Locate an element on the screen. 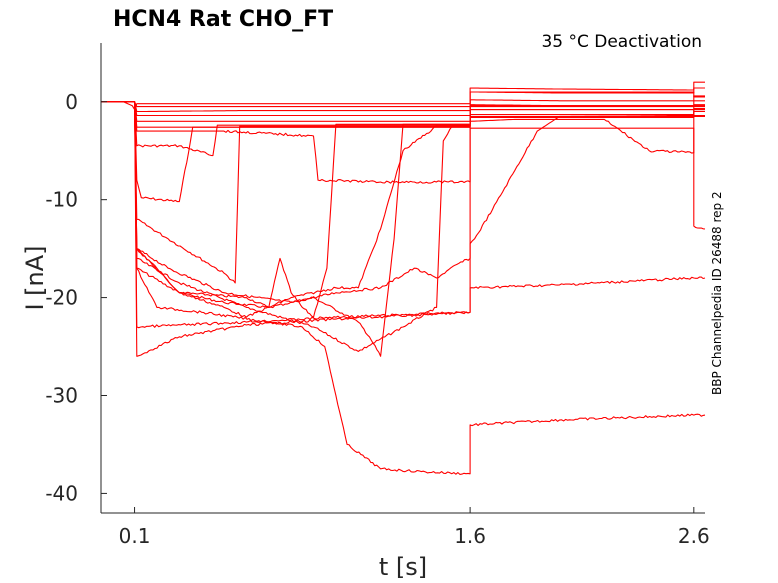  x-axis-label: t [s] is located at coordinates (403, 567).